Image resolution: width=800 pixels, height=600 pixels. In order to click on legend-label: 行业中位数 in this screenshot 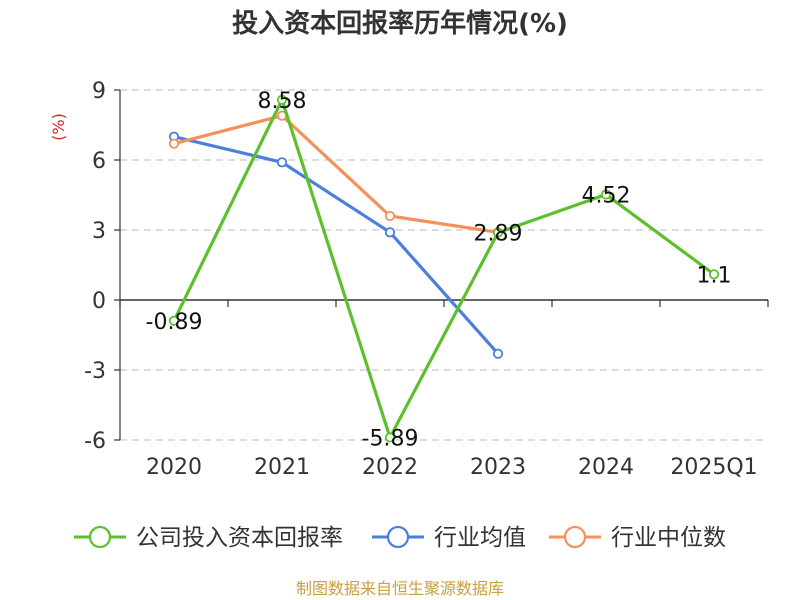, I will do `click(668, 538)`.